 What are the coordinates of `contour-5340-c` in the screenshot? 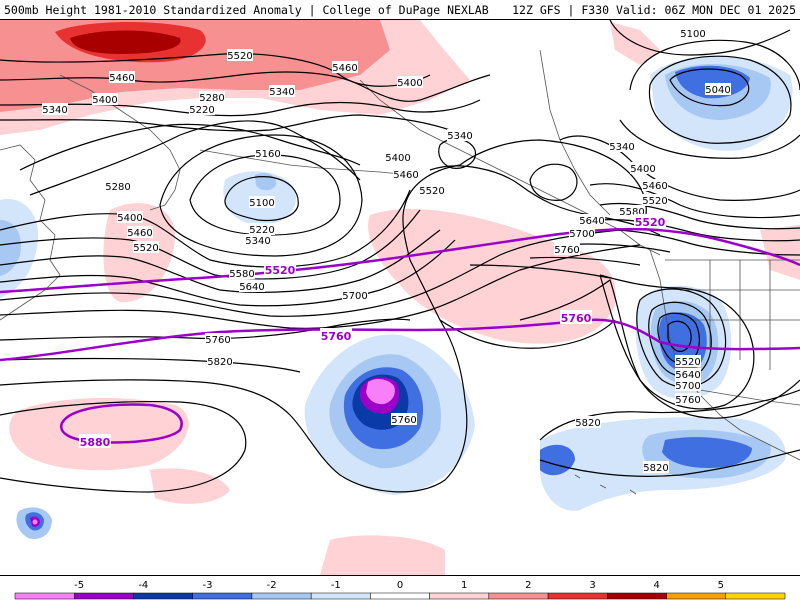 It's located at (679, 168).